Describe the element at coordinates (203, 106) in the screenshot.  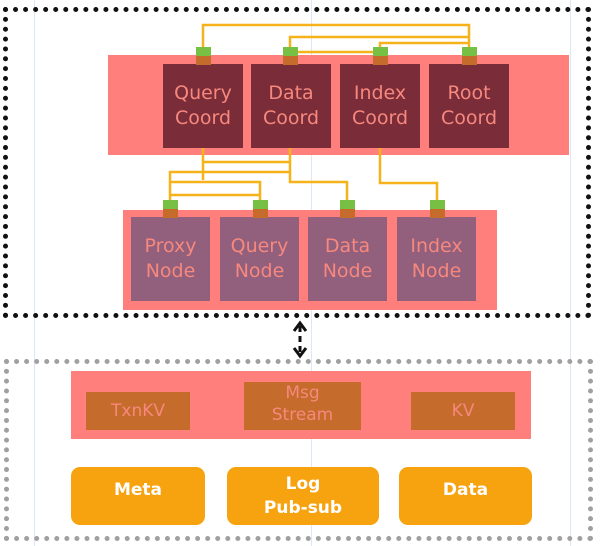
I see `query-coord: Query Coord` at that location.